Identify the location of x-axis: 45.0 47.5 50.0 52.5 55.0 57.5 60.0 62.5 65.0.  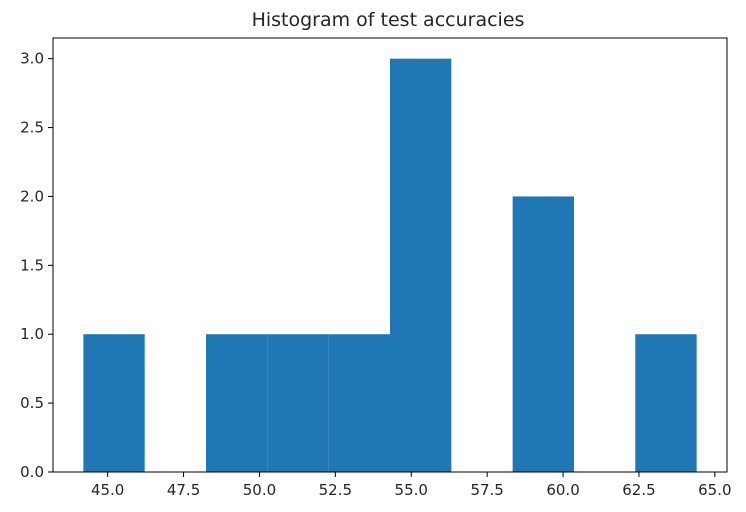
(411, 485).